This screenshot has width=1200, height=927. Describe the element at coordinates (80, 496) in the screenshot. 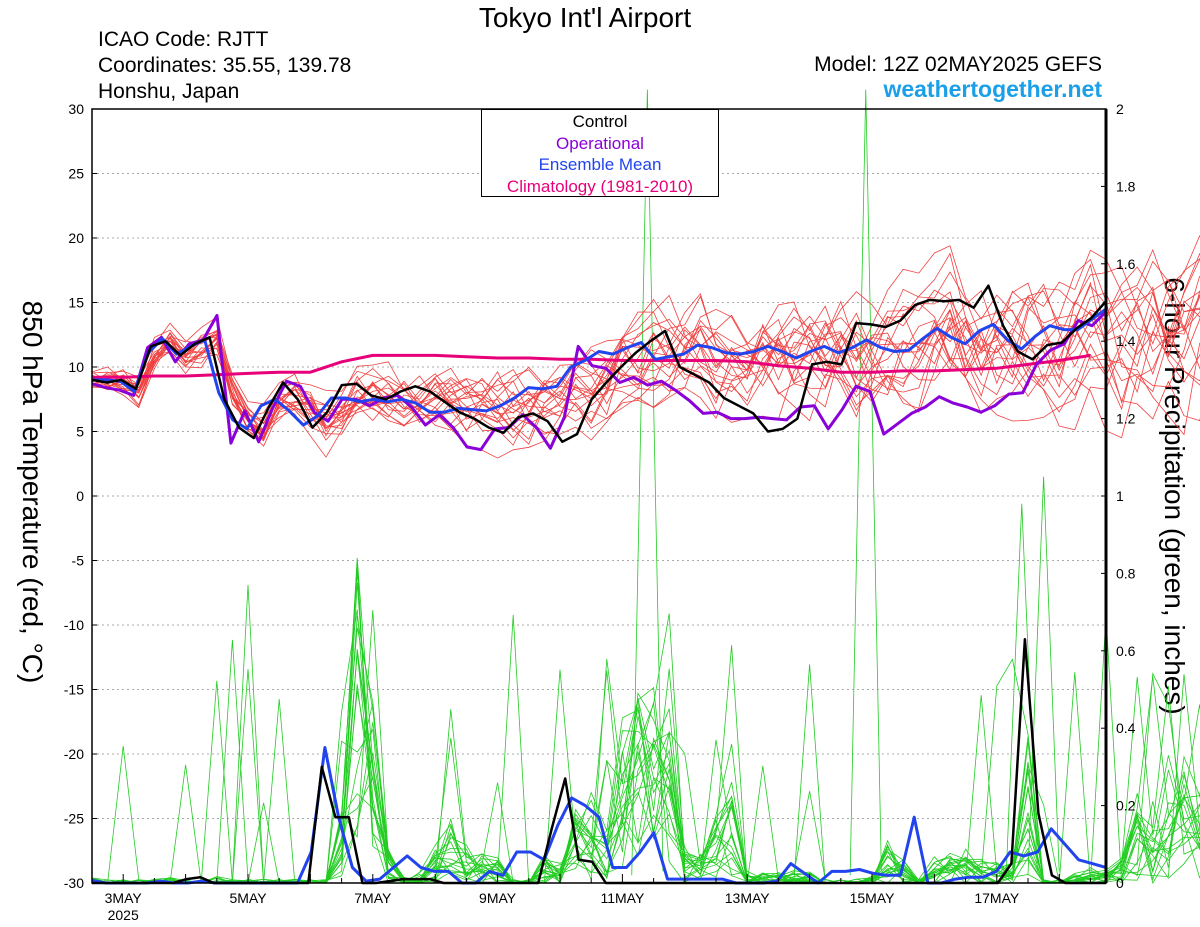

I see `y-tick-label: 0` at that location.